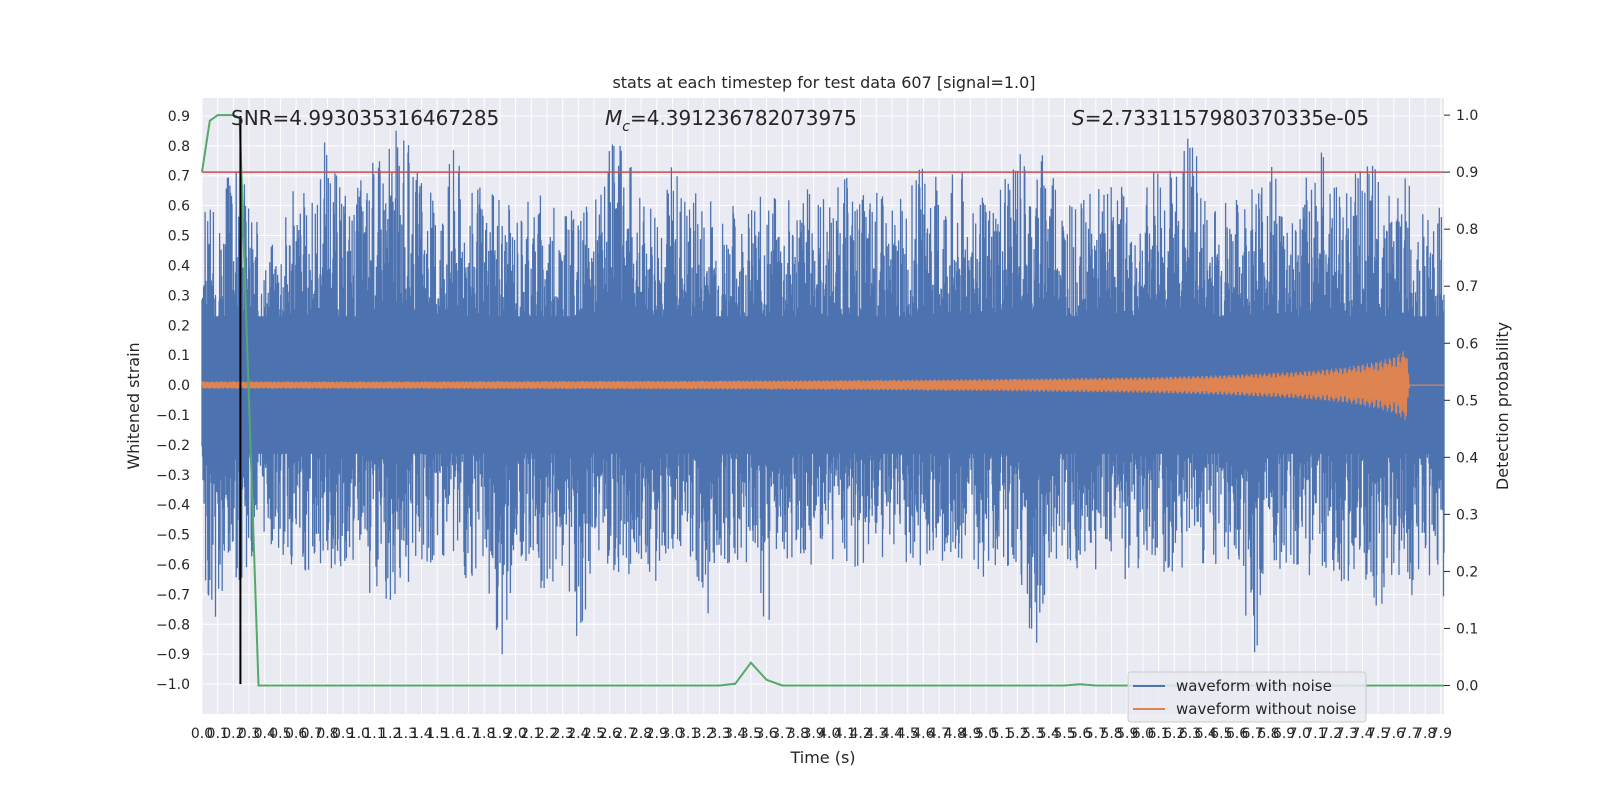  What do you see at coordinates (312, 734) in the screenshot?
I see `x-tick-label: 0.7` at bounding box center [312, 734].